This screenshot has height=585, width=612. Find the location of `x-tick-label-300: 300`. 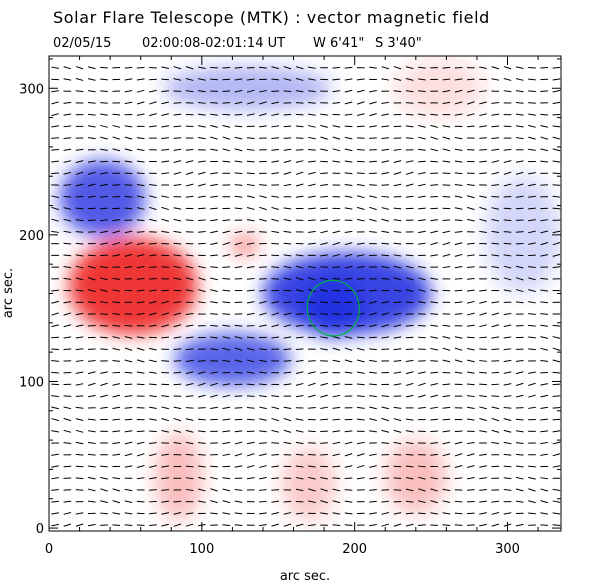

x-tick-label-300: 300 is located at coordinates (507, 549).